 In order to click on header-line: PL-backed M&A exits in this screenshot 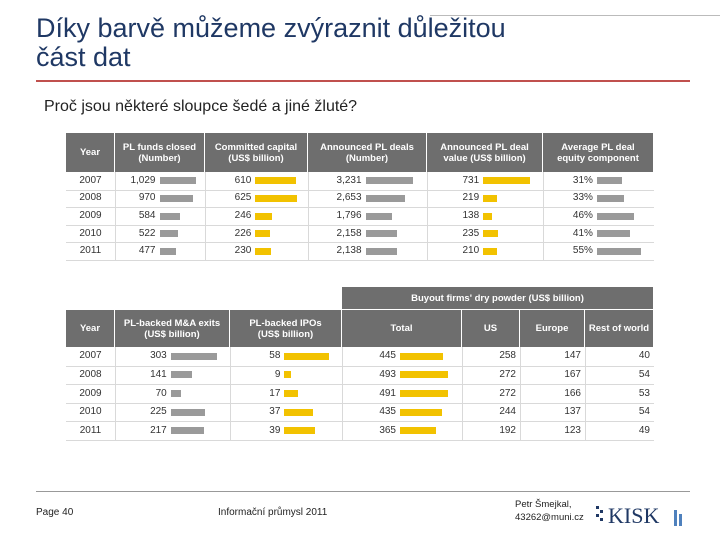, I will do `click(172, 323)`.